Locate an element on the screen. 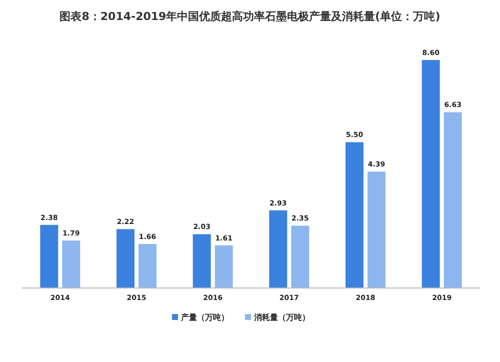 Image resolution: width=500 pixels, height=362 pixels. legend-label: 消耗量（万吨） is located at coordinates (281, 317).